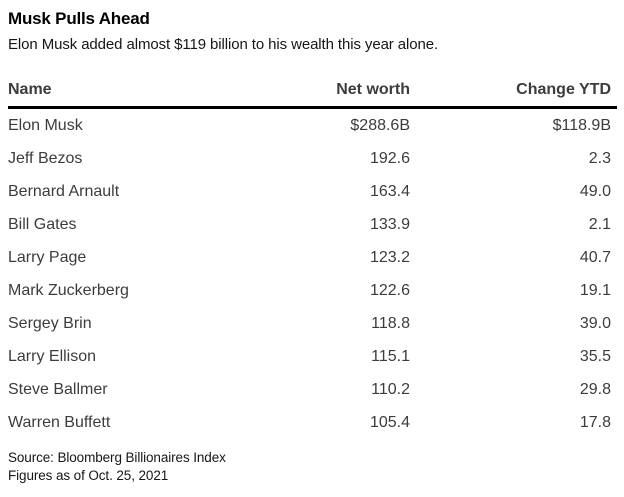 The image size is (624, 497). What do you see at coordinates (64, 191) in the screenshot?
I see `person-name: Bernard Arnault` at bounding box center [64, 191].